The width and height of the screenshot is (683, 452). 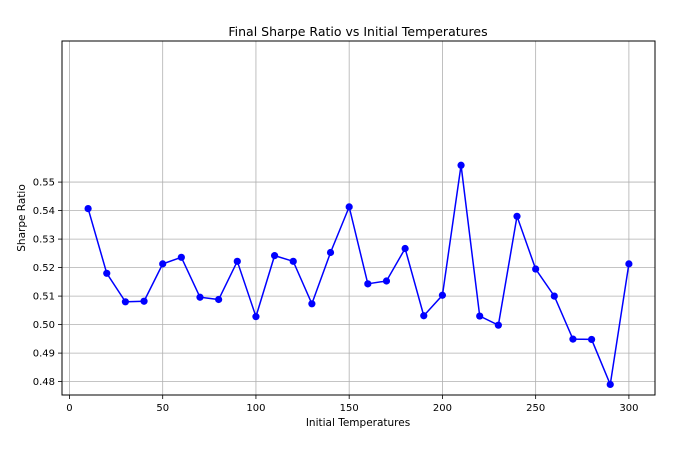 I want to click on y-tick-label: 0.48, so click(x=44, y=382).